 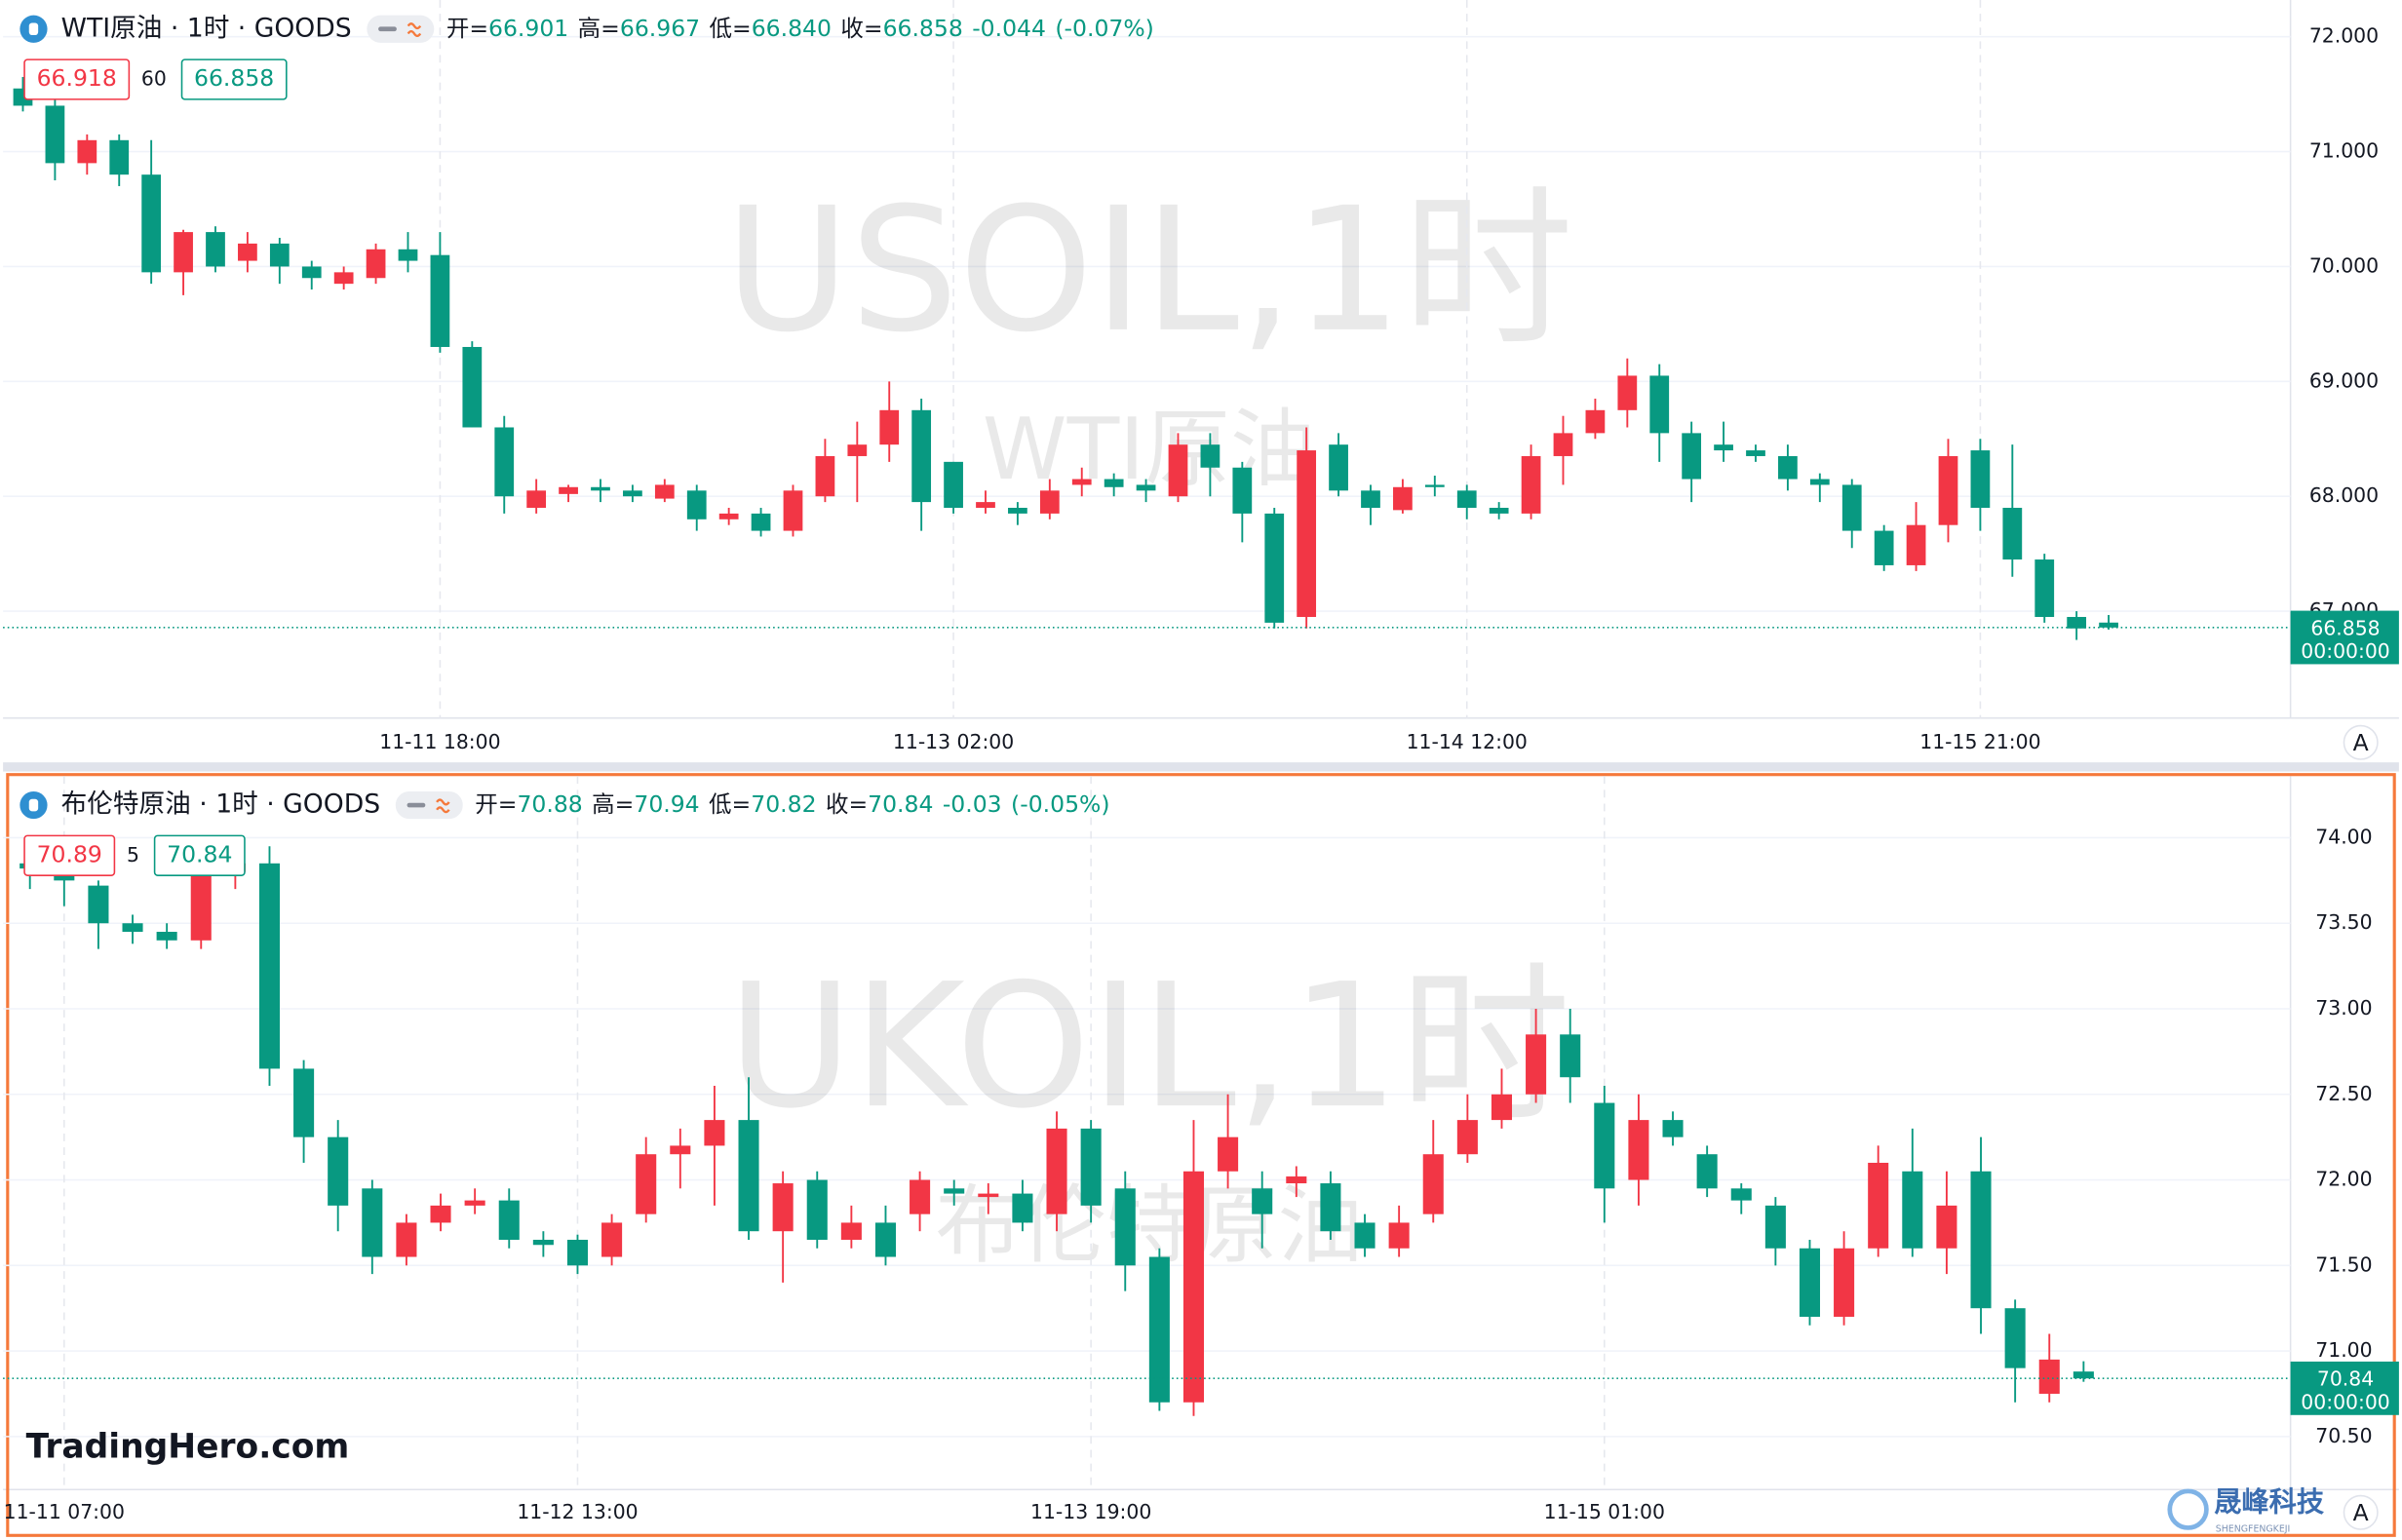 What do you see at coordinates (953, 741) in the screenshot?
I see `x-tick-label: 11-13 02:00` at bounding box center [953, 741].